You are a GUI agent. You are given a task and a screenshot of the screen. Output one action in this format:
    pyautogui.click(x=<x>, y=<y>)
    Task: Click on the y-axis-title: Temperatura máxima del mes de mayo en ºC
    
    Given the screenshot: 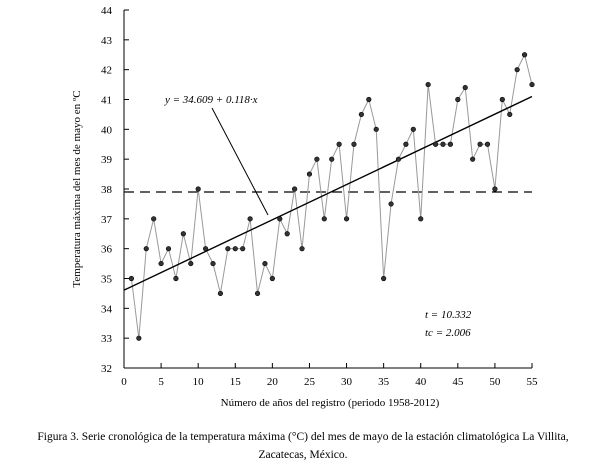 What is the action you would take?
    pyautogui.click(x=77, y=188)
    